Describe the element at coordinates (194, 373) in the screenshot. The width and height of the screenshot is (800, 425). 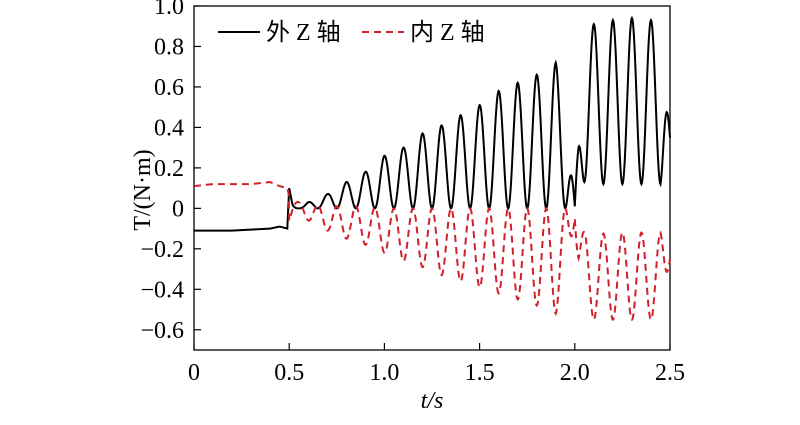
I see `x-tick-label: 0` at that location.